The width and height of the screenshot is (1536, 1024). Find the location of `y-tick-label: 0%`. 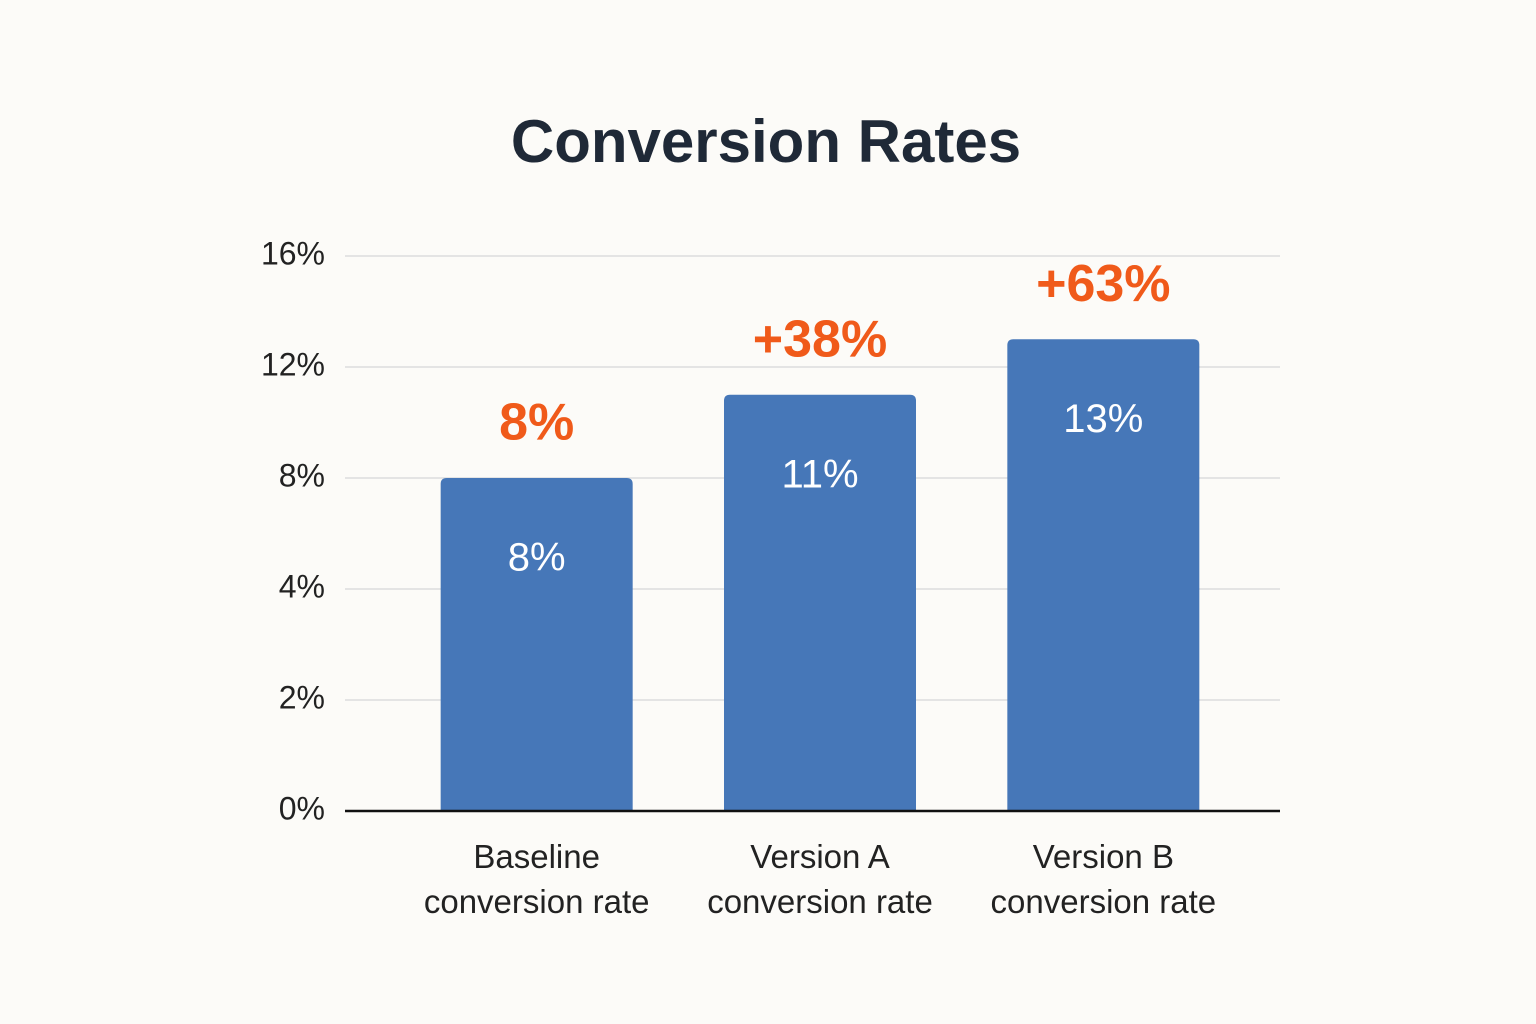

y-tick-label: 0% is located at coordinates (302, 808).